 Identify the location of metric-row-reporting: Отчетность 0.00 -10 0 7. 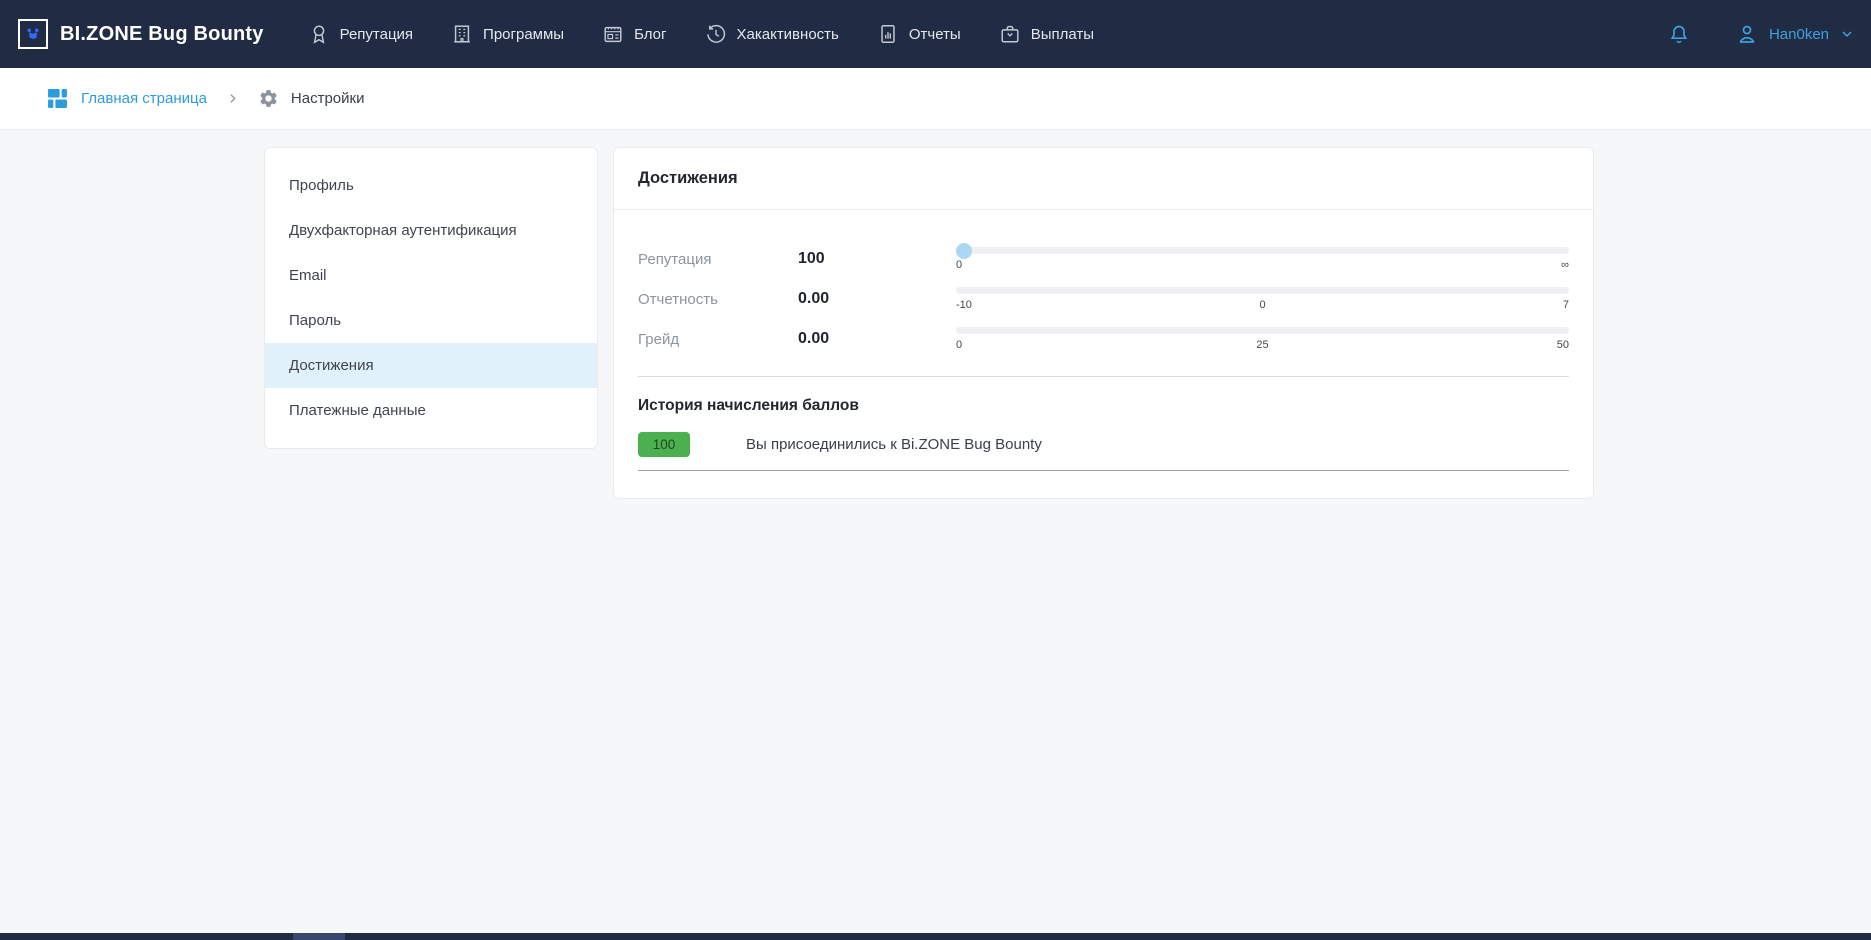
(1103, 299).